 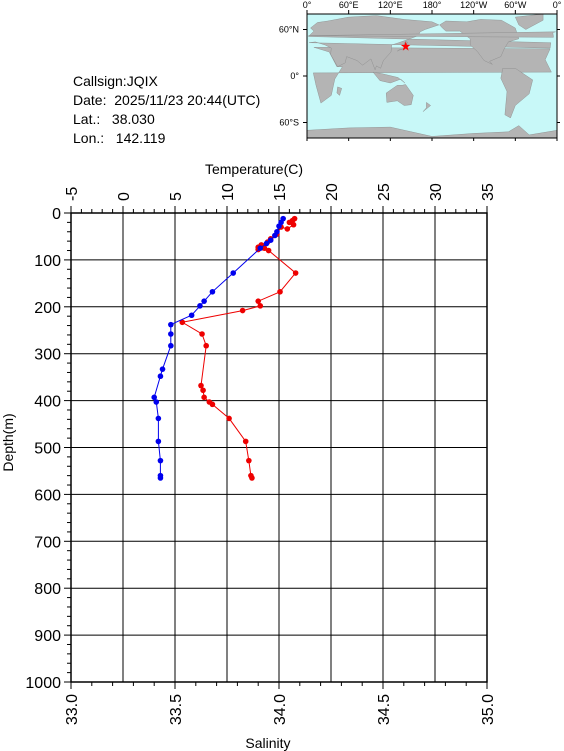 I want to click on top-axis-title: Temperature(C), so click(x=254, y=169).